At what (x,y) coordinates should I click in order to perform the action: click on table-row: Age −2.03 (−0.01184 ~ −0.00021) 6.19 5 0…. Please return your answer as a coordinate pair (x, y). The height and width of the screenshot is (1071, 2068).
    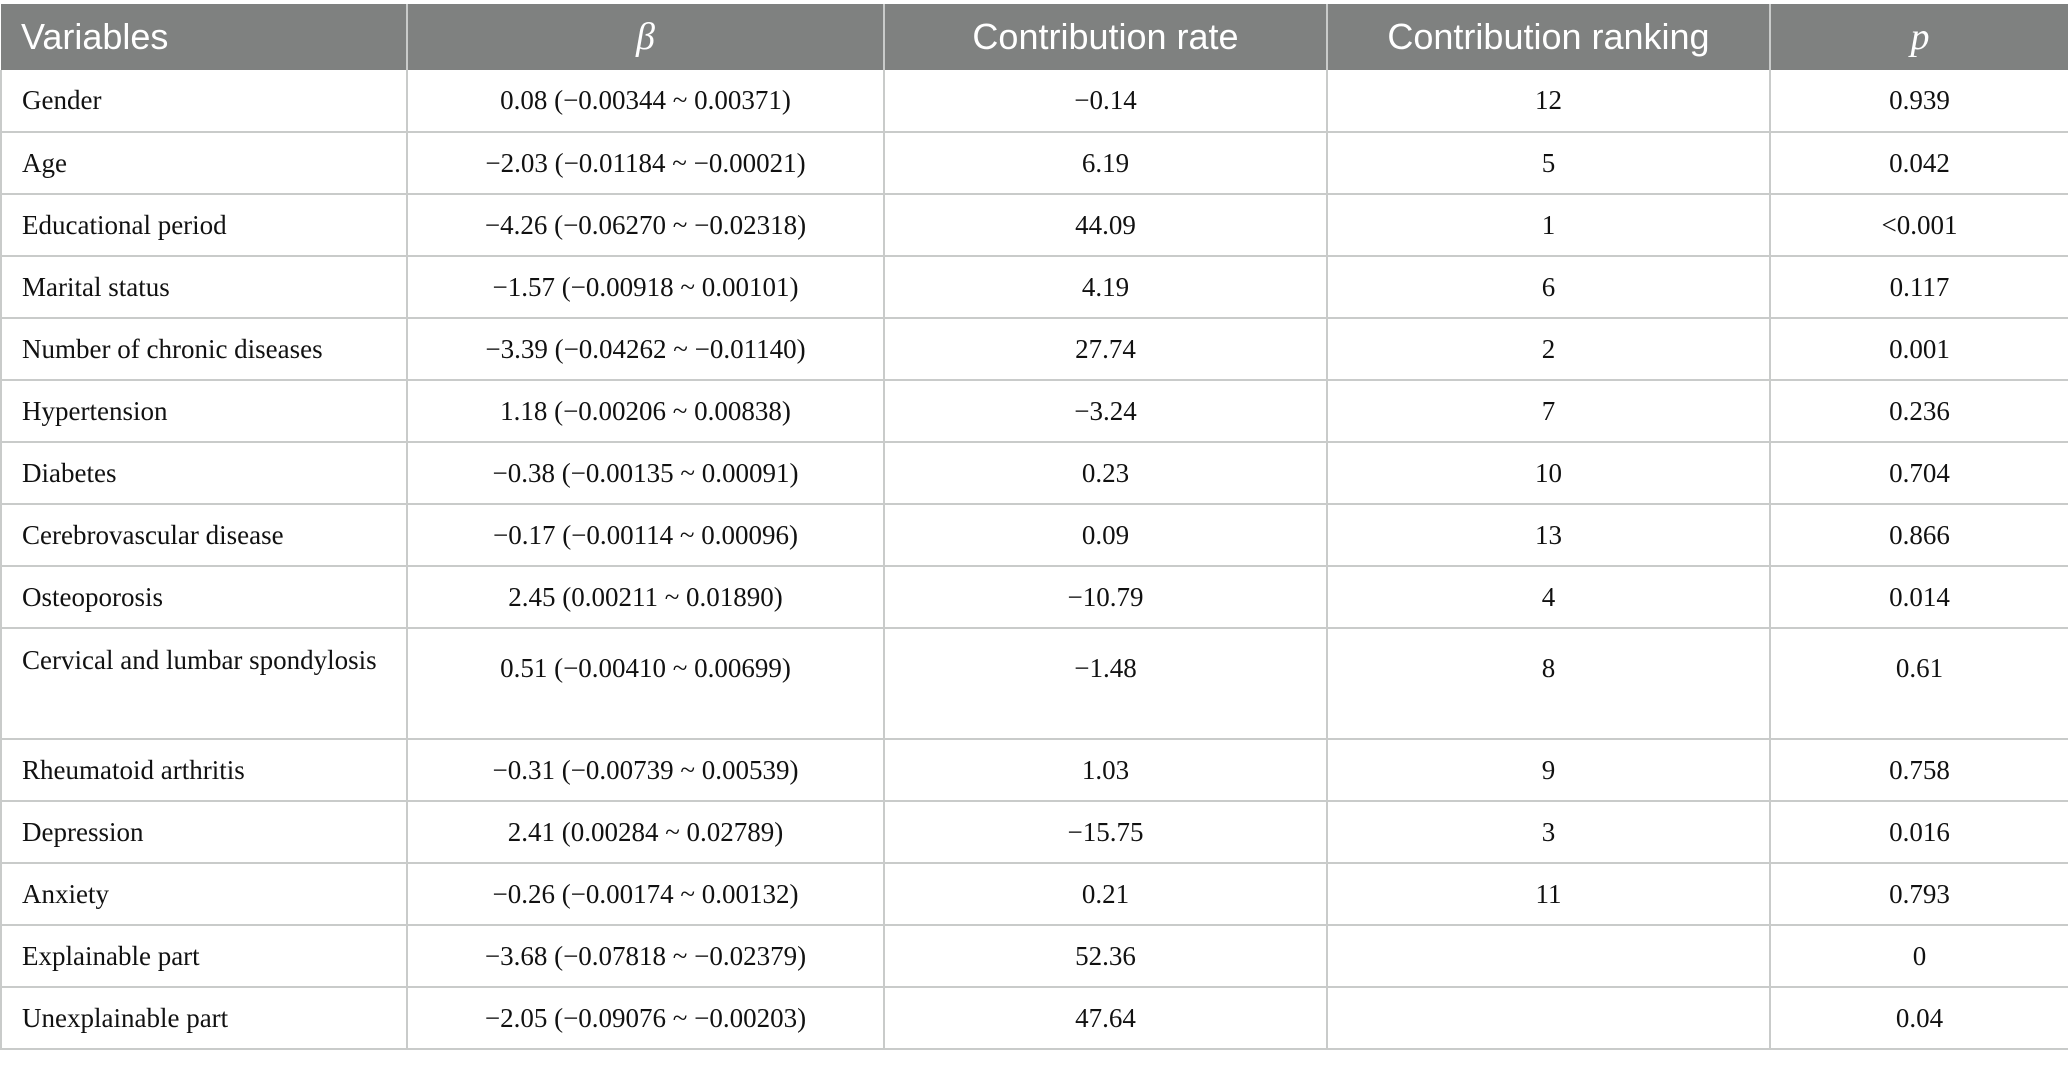
    Looking at the image, I should click on (1034, 163).